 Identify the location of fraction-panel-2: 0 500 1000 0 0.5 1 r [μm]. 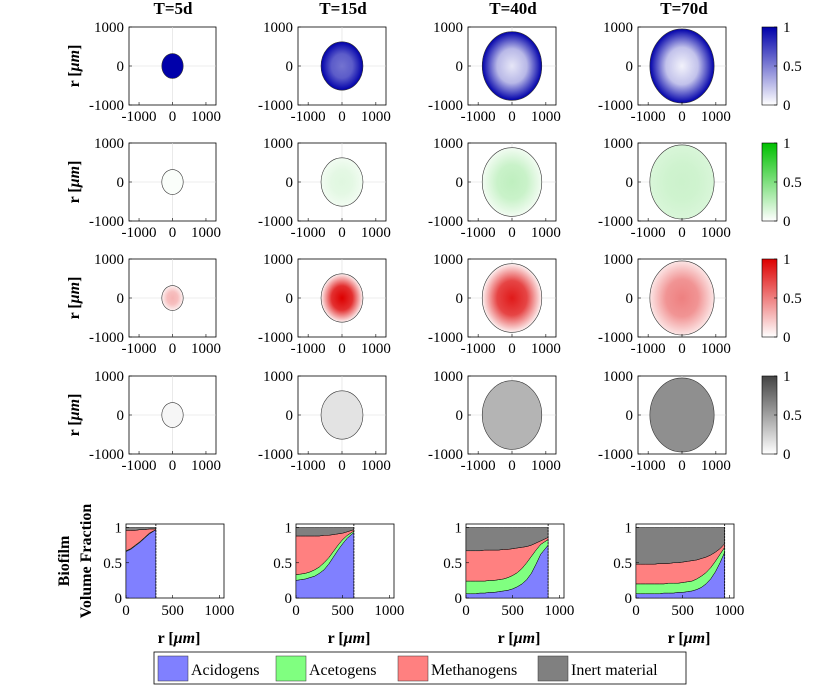
(508, 584).